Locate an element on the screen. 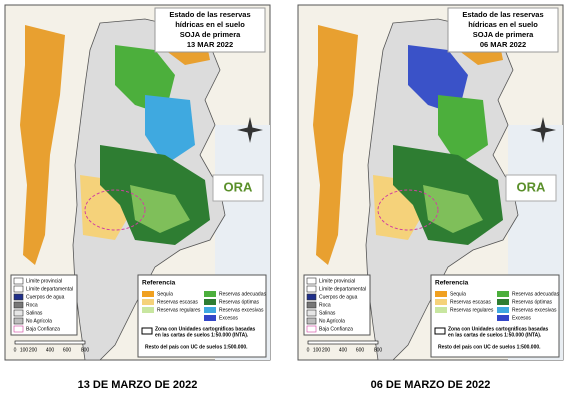 This screenshot has width=572, height=405. zone-swatch is located at coordinates (440, 331).